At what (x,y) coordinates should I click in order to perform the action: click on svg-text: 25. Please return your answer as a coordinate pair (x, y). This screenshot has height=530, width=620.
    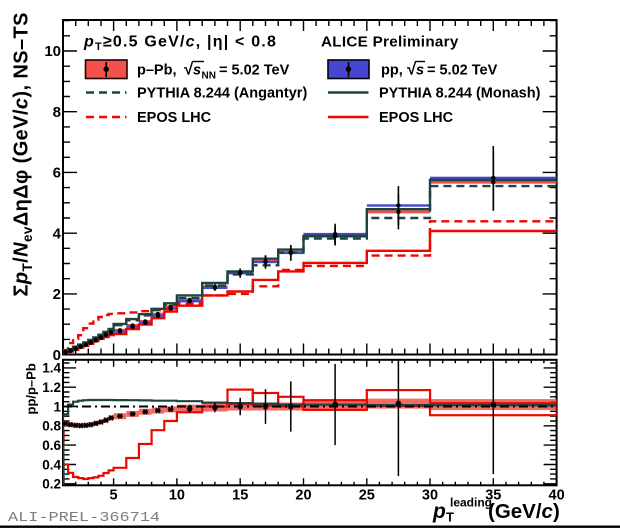
    Looking at the image, I should click on (367, 496).